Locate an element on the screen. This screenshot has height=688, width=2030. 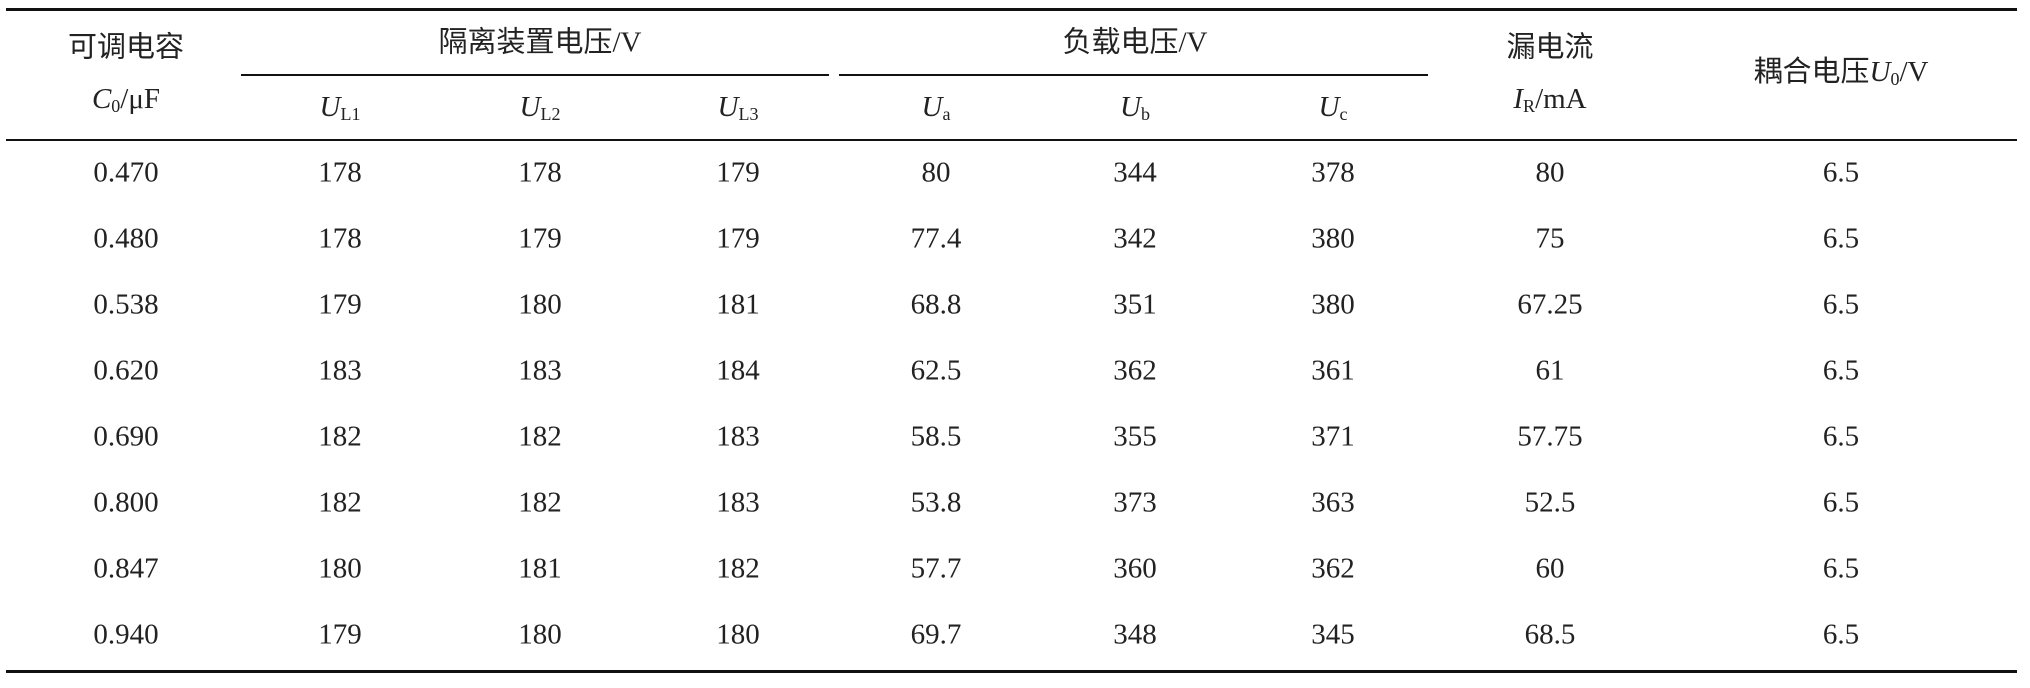
table-cell: 0.800 is located at coordinates (126, 502).